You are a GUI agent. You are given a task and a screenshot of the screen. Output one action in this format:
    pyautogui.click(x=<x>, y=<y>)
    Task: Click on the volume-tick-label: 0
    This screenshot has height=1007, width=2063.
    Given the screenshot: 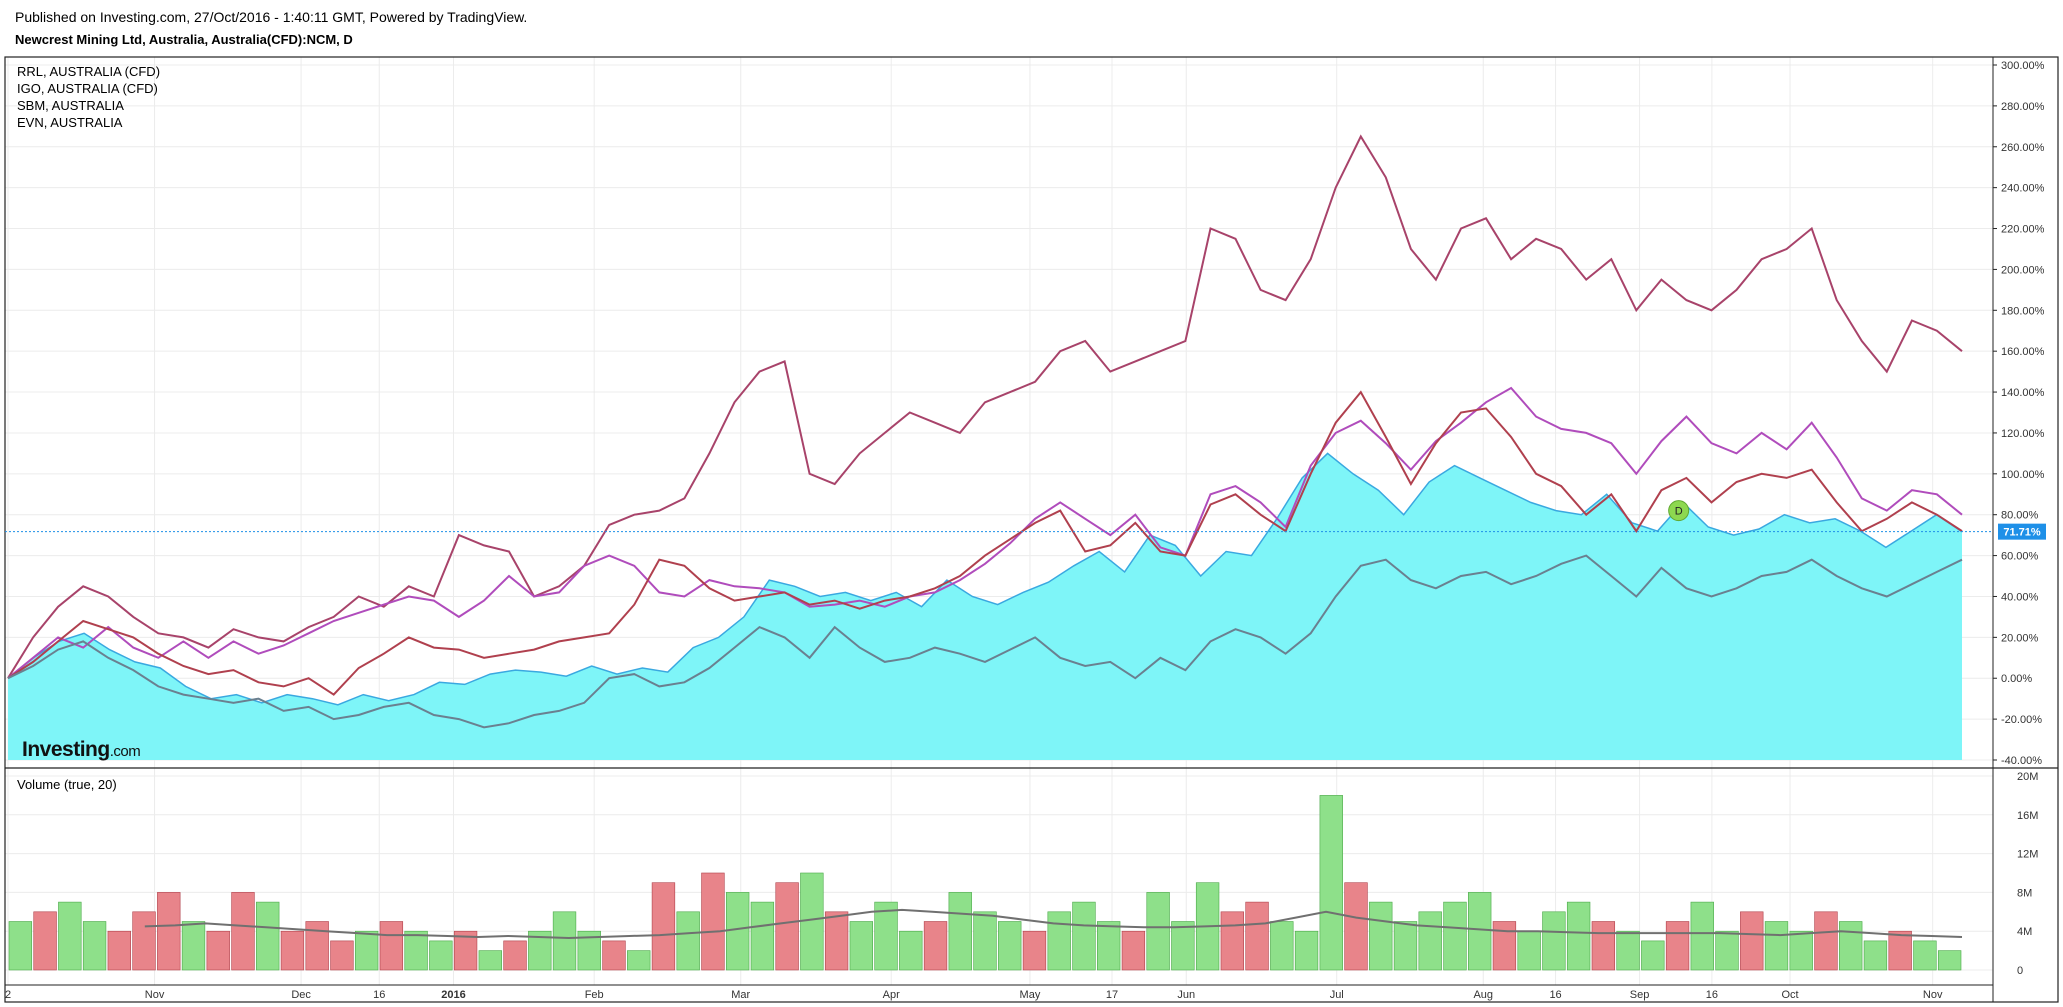 What is the action you would take?
    pyautogui.click(x=2020, y=971)
    